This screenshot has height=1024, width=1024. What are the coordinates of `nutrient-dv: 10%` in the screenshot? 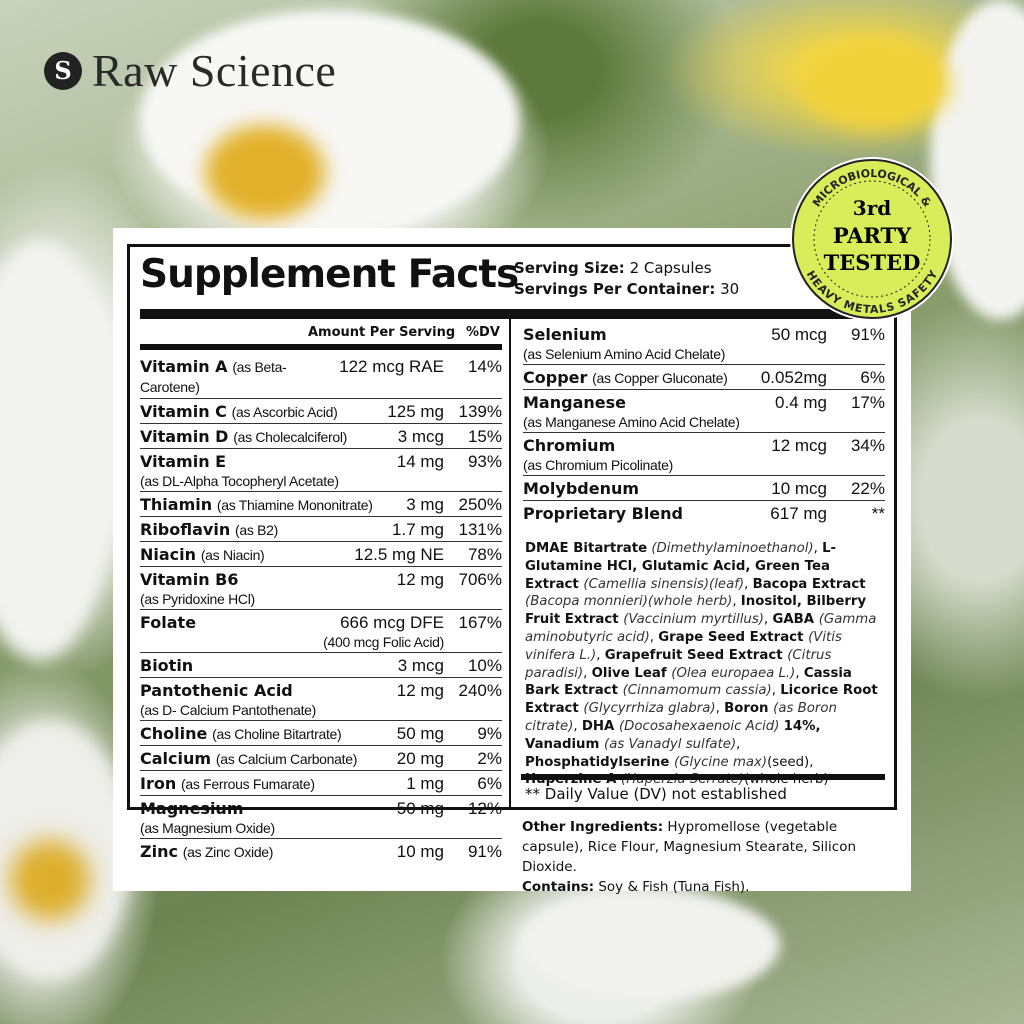 It's located at (484, 665).